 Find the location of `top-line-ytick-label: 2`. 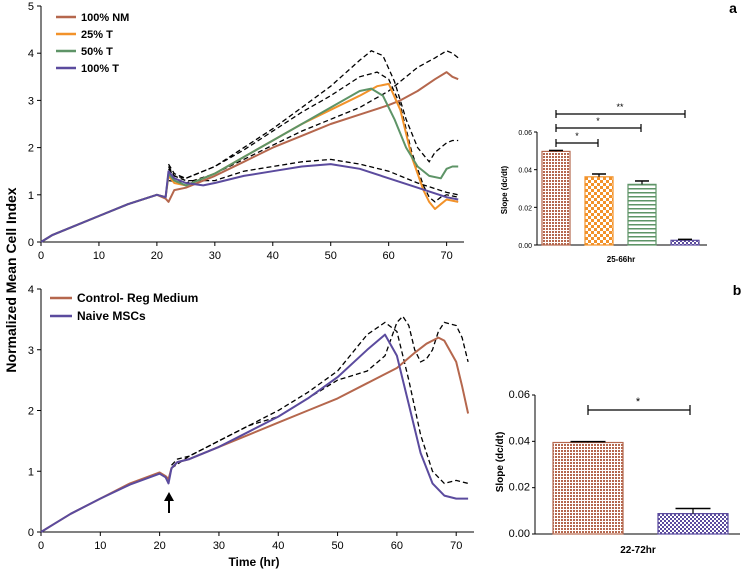

top-line-ytick-label: 2 is located at coordinates (31, 149).